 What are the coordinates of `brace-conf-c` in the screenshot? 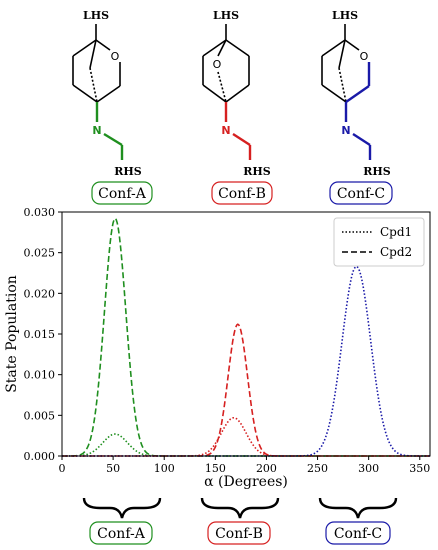 It's located at (358, 508).